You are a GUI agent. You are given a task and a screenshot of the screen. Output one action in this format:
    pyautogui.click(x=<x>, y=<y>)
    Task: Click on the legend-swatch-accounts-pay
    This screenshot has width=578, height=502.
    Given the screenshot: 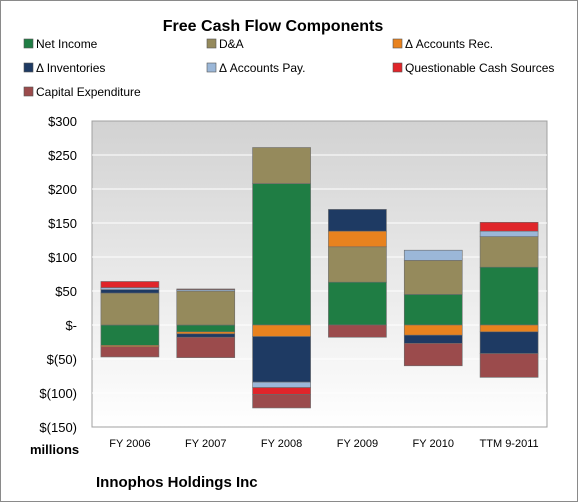 What is the action you would take?
    pyautogui.click(x=211, y=67)
    